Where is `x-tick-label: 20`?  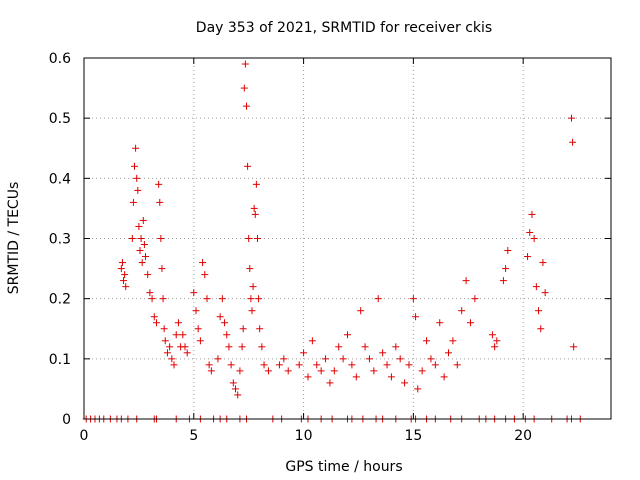 x-tick-label: 20 is located at coordinates (523, 436).